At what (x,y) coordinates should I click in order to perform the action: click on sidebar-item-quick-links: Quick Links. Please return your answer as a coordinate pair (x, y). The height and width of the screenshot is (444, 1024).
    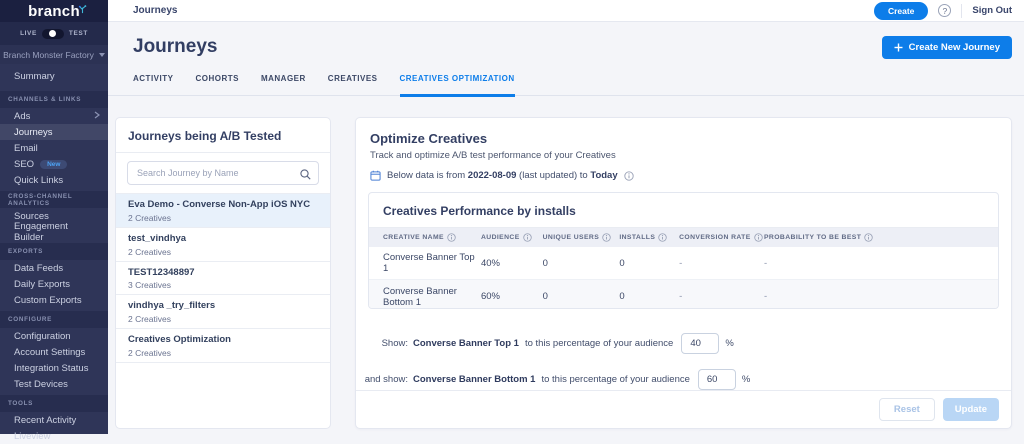
    Looking at the image, I should click on (54, 180).